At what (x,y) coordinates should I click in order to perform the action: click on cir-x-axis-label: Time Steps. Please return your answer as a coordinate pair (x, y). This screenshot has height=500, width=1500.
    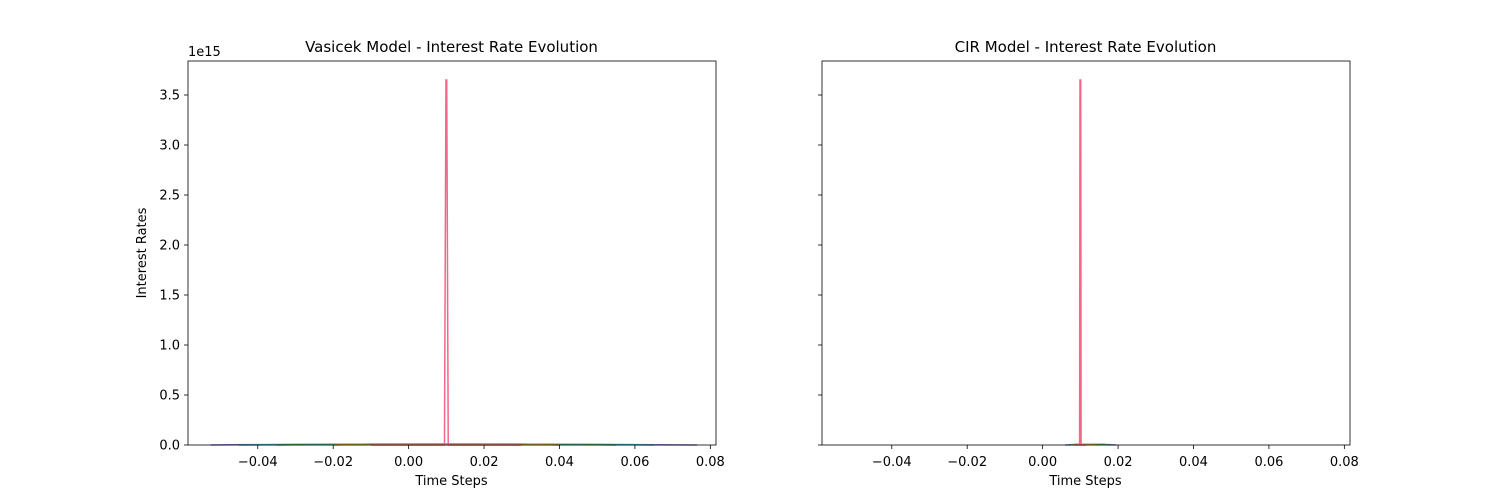
    Looking at the image, I should click on (1085, 481).